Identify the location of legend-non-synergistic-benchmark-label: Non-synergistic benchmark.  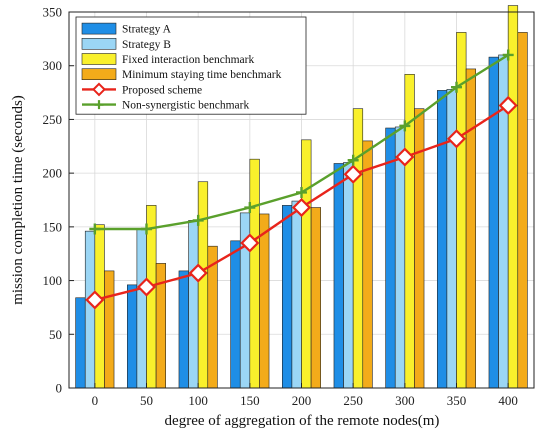
(185, 106).